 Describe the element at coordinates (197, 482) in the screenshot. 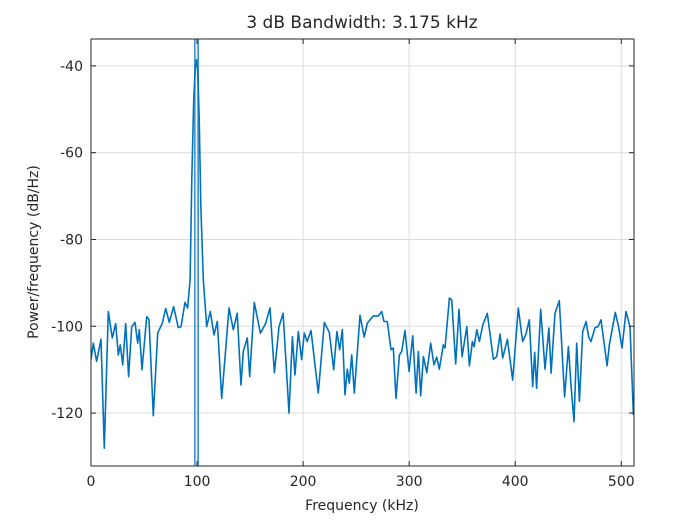

I see `x-tick-label: 100` at that location.